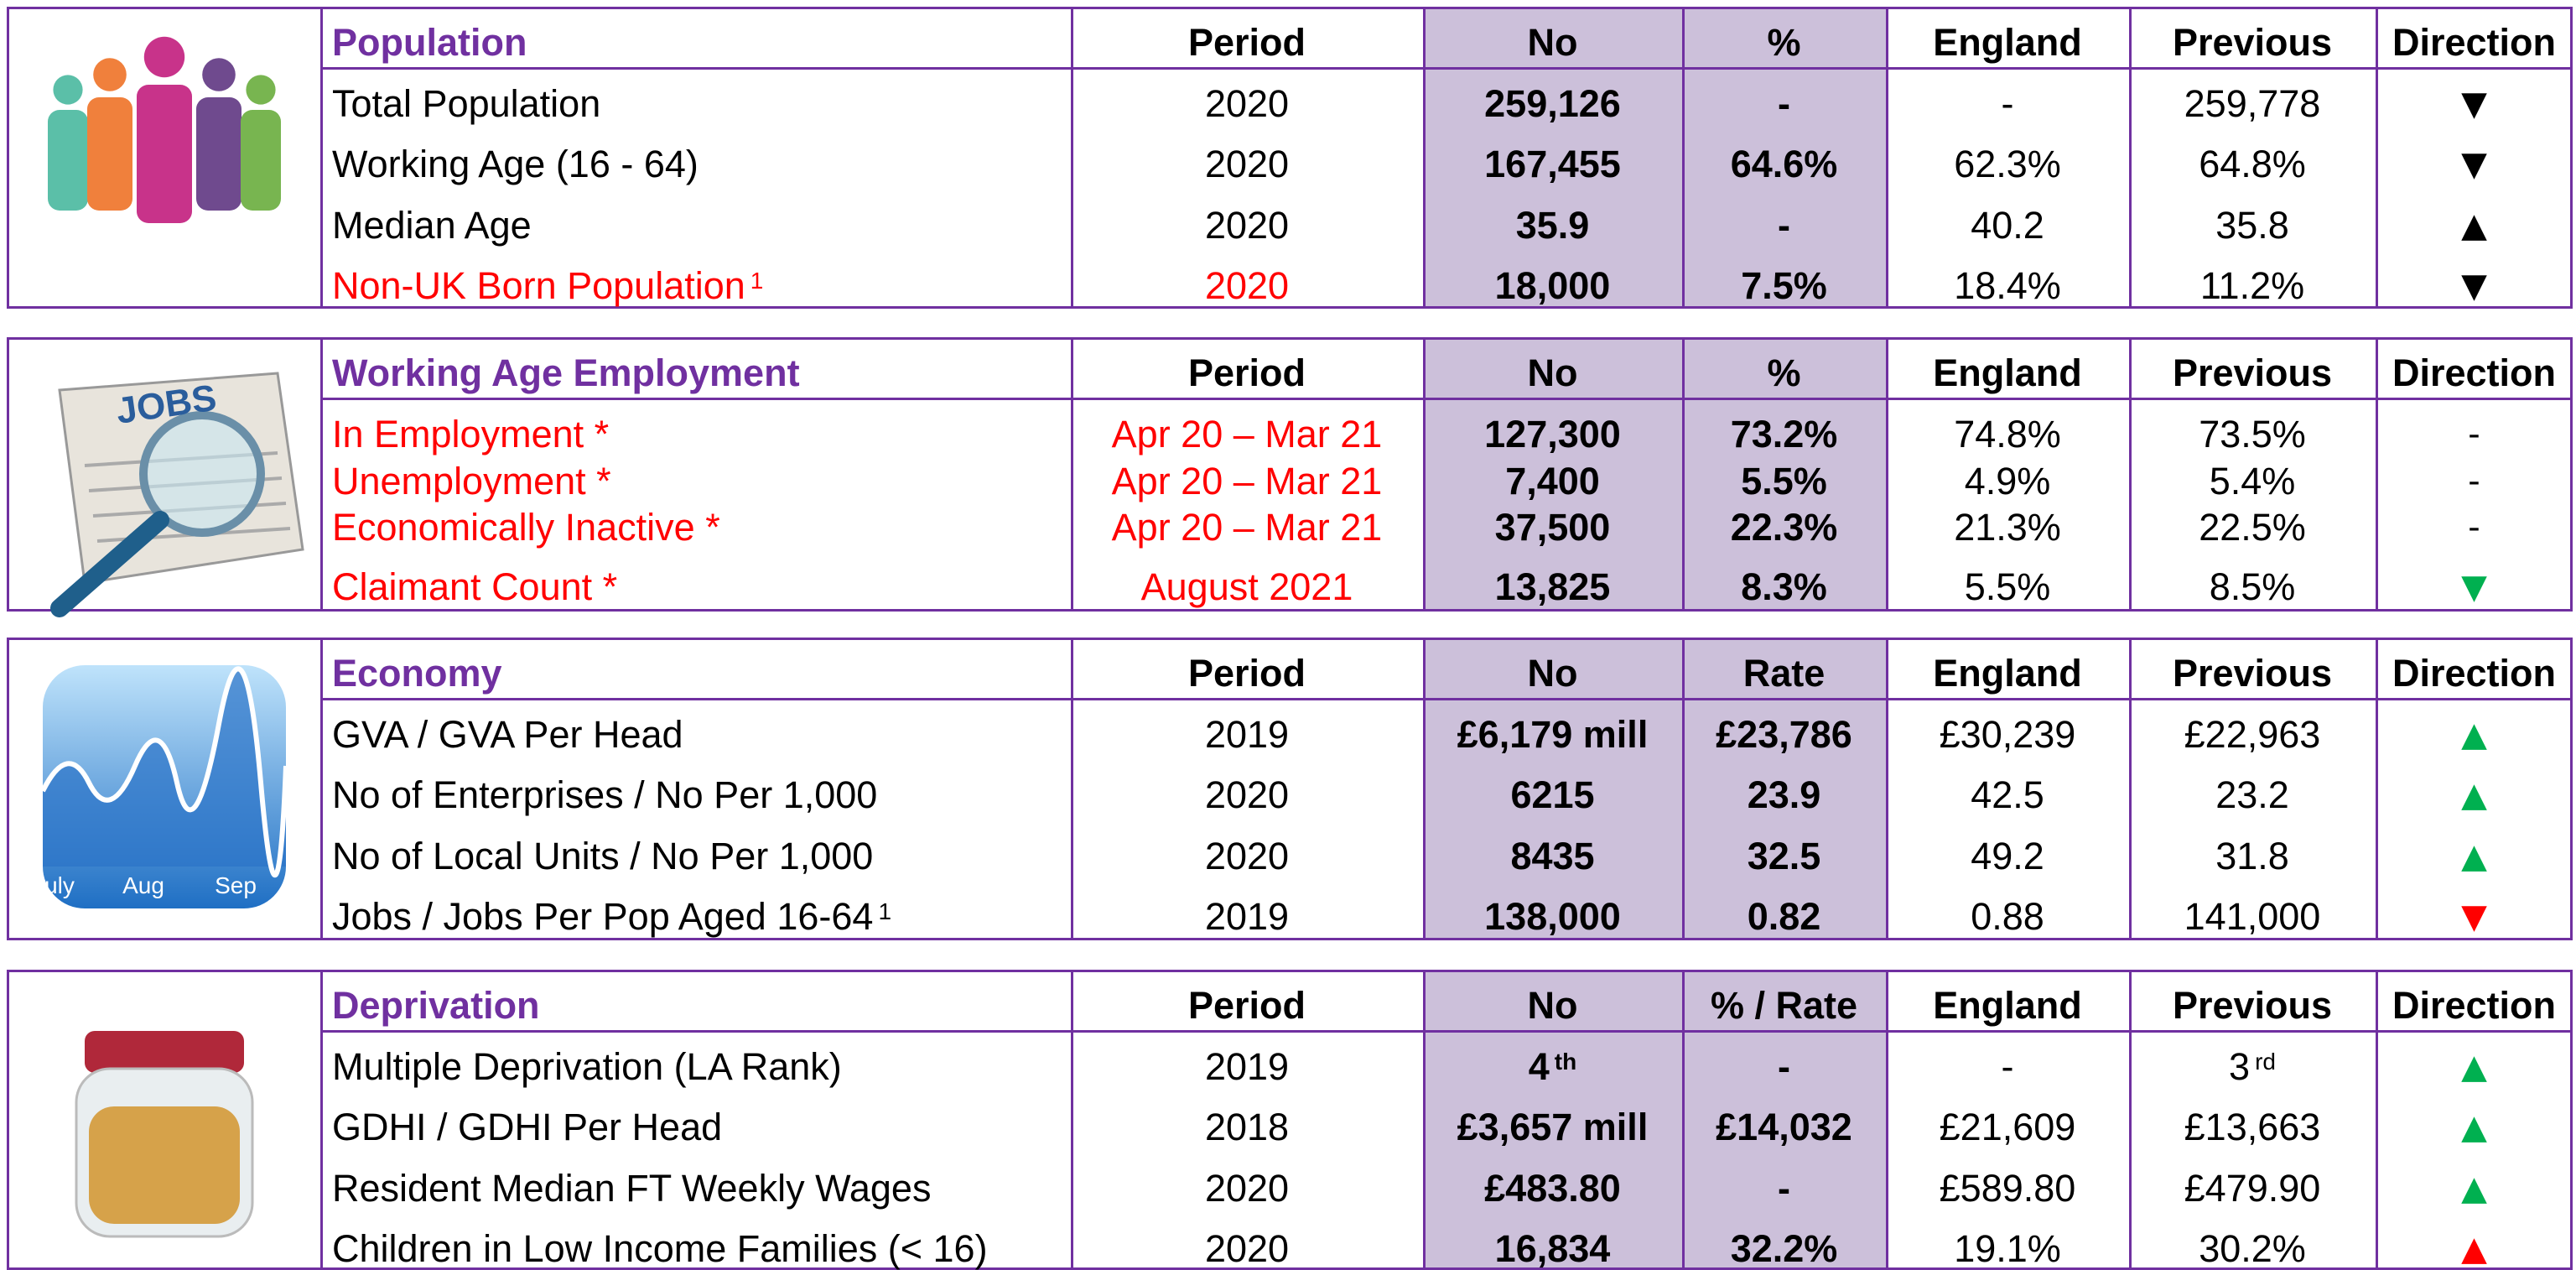  I want to click on value-cell: £589.80, so click(2007, 1188).